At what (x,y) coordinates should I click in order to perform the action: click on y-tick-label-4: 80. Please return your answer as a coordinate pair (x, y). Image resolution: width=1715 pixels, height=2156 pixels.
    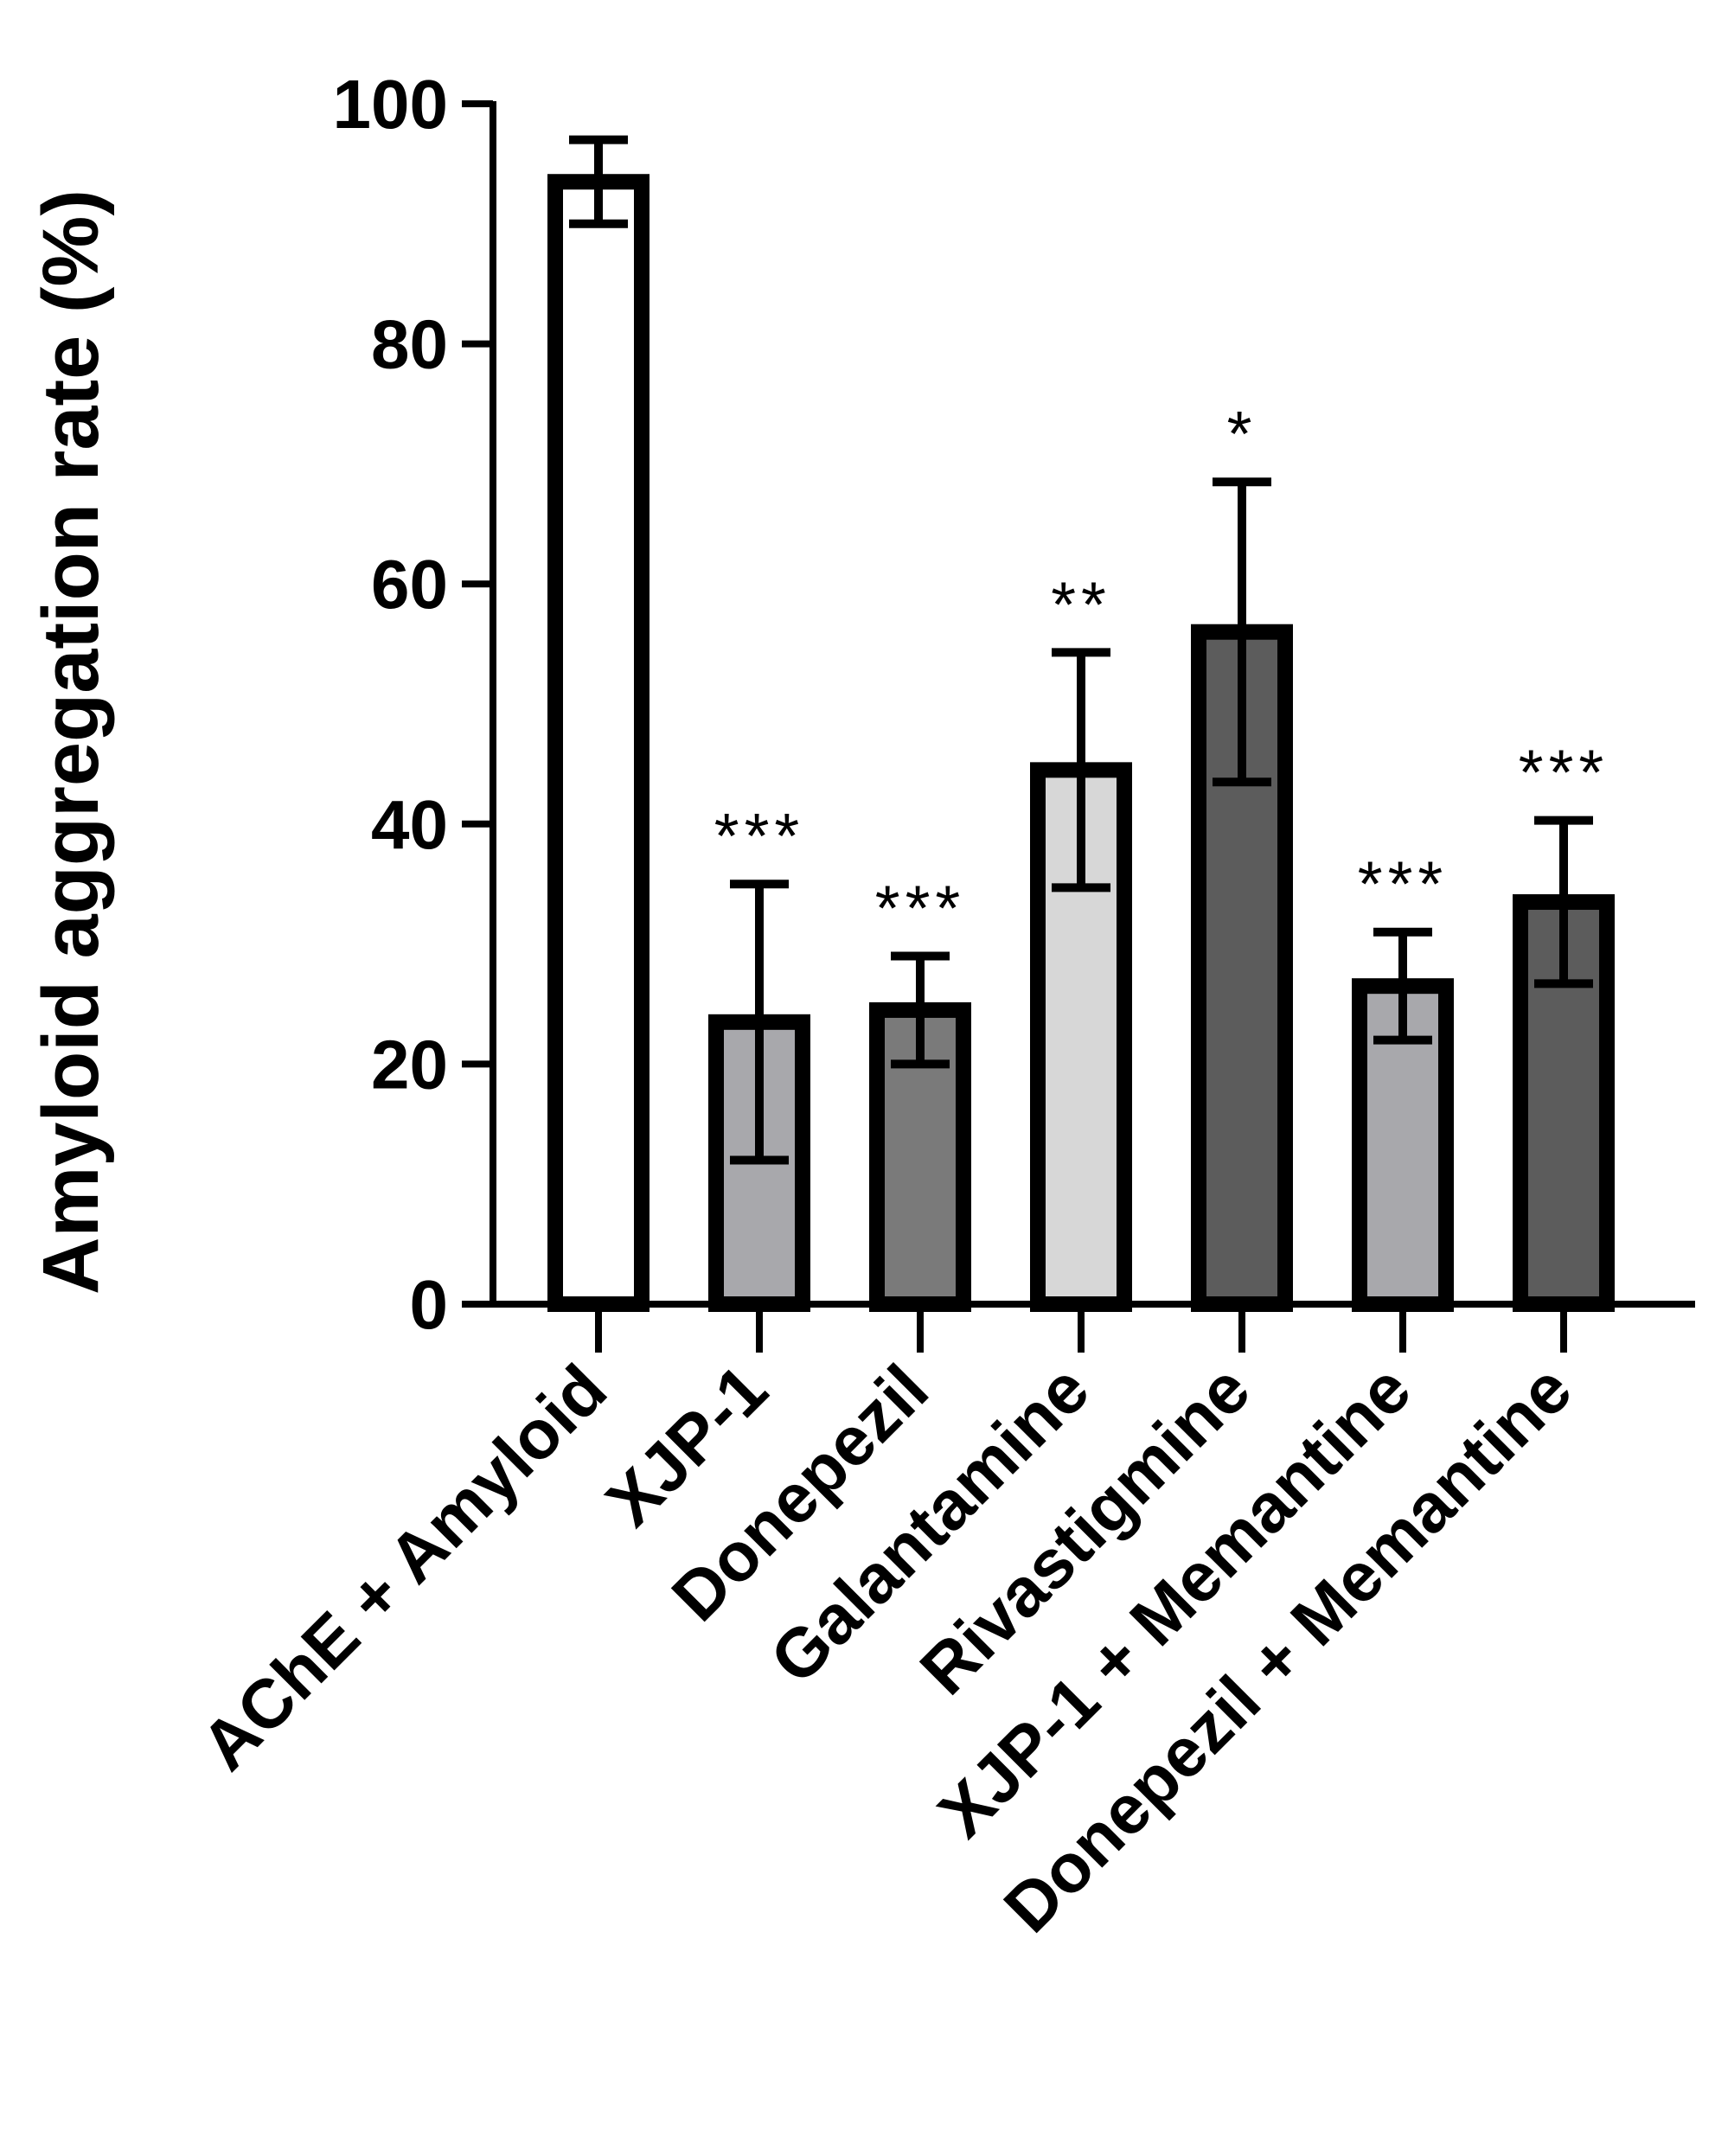
    Looking at the image, I should click on (409, 345).